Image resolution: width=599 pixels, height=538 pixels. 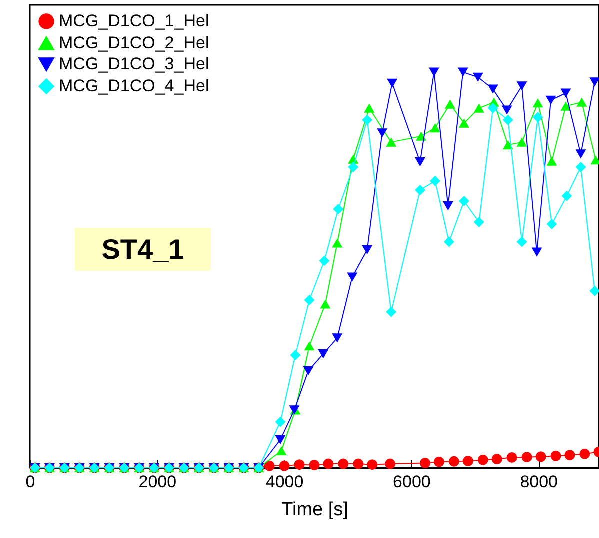 I want to click on legend-label: MCG_D1CO_2_Hel, so click(x=134, y=43).